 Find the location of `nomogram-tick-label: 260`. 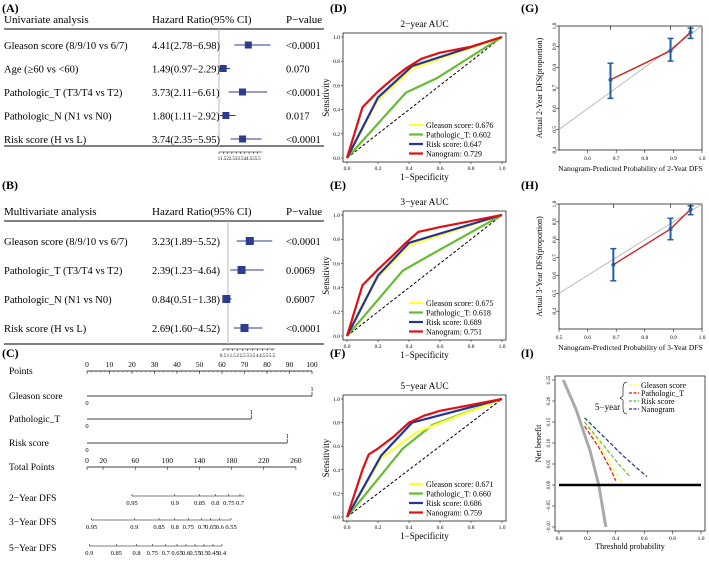

nomogram-tick-label: 260 is located at coordinates (296, 460).